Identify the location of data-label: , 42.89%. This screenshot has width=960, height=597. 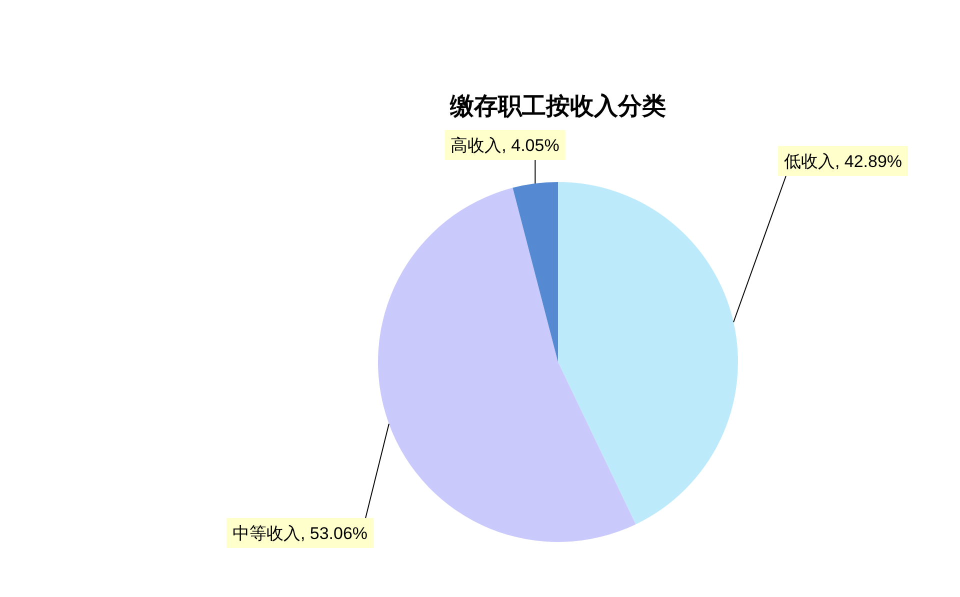
(868, 161).